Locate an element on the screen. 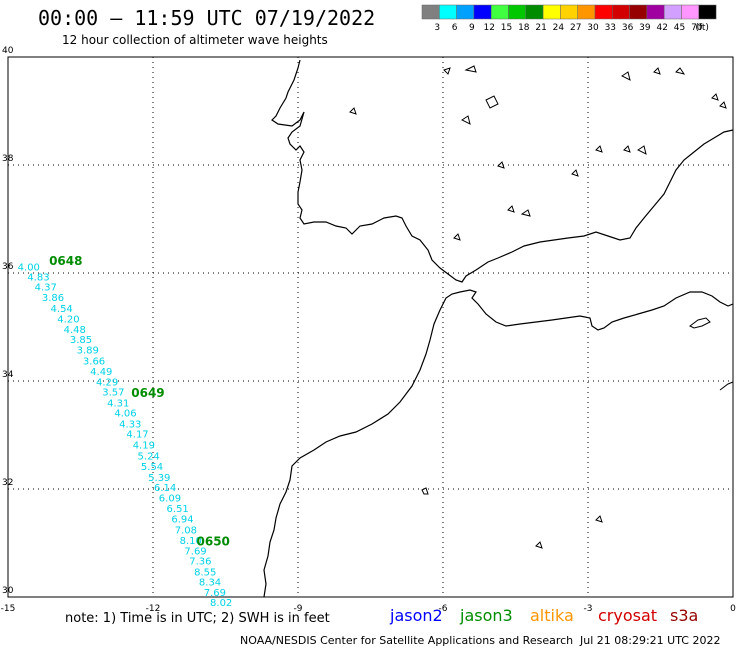 This screenshot has width=740, height=650. swh-value: 4.31 is located at coordinates (118, 403).